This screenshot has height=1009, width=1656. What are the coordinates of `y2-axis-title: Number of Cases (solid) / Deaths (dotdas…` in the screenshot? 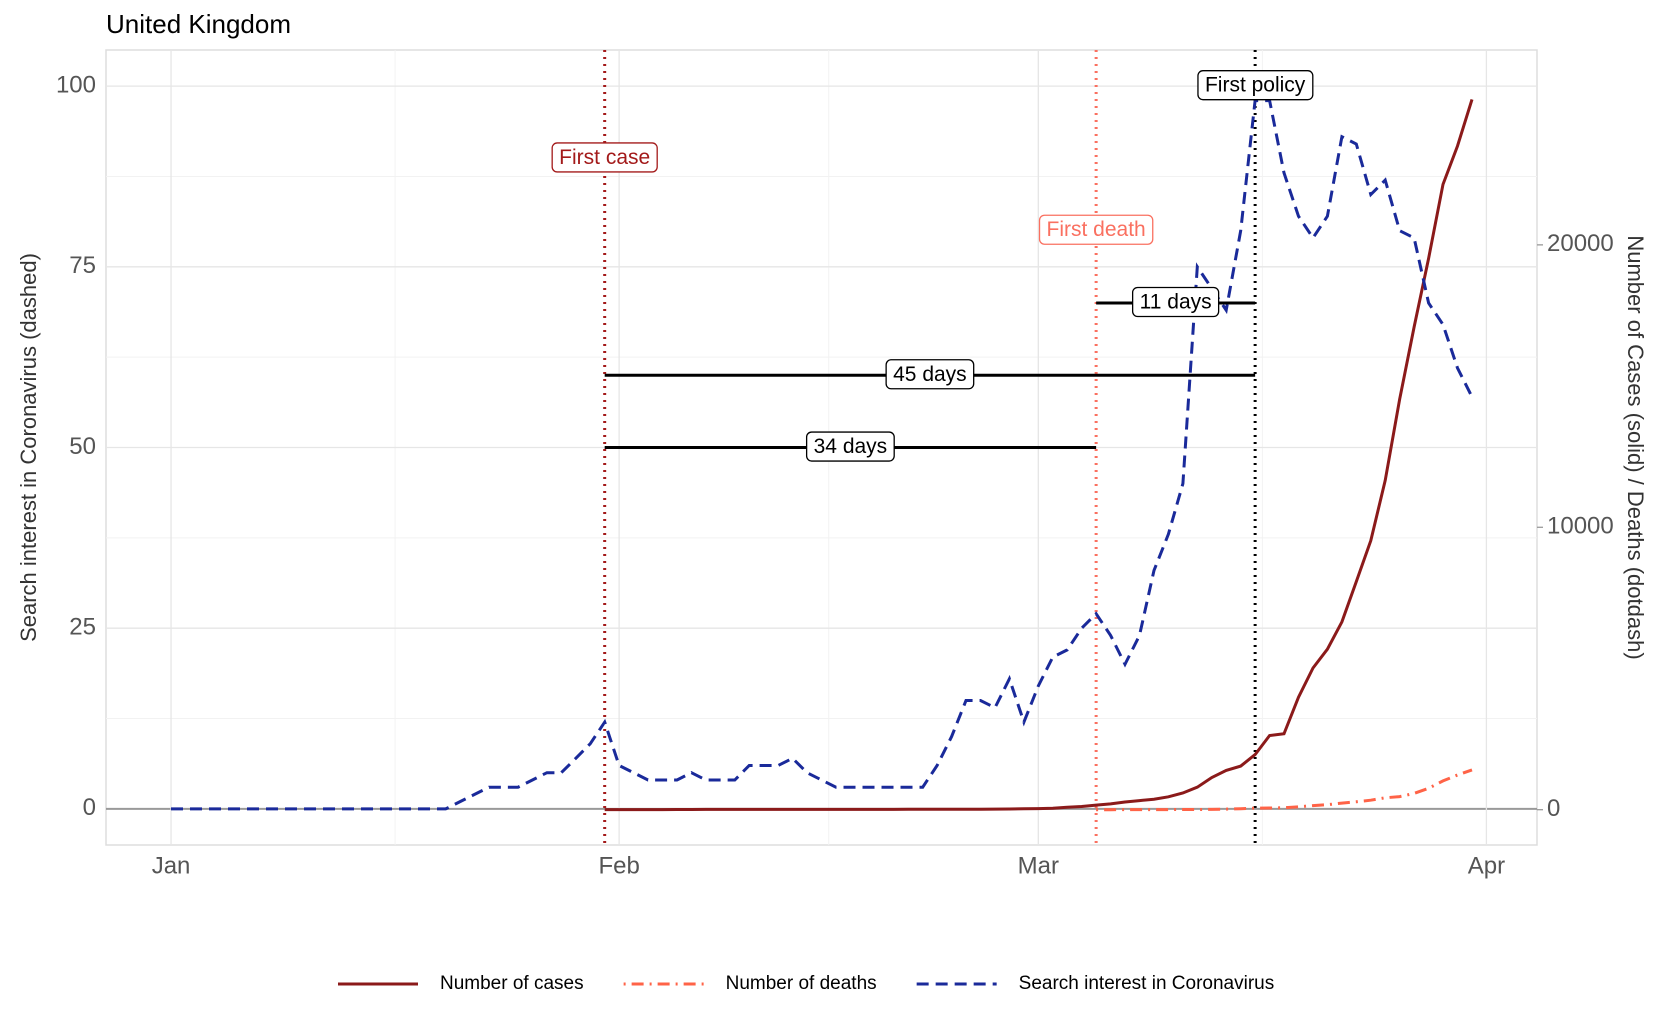 It's located at (1635, 447).